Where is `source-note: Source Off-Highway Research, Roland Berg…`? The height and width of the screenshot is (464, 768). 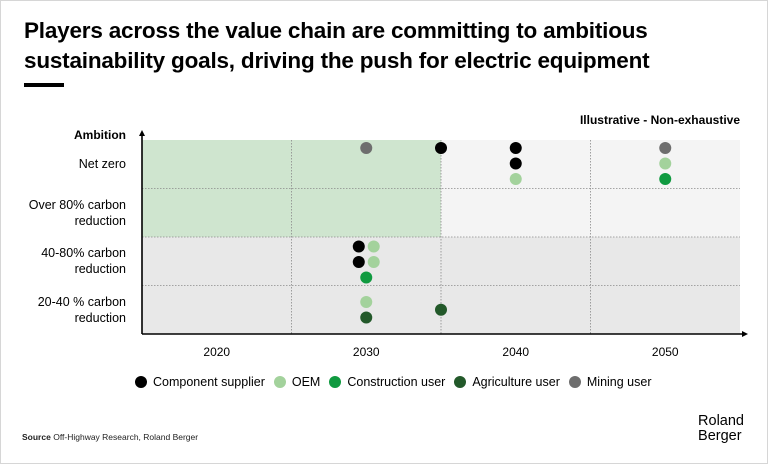
source-note: Source Off-Highway Research, Roland Berg… is located at coordinates (110, 437).